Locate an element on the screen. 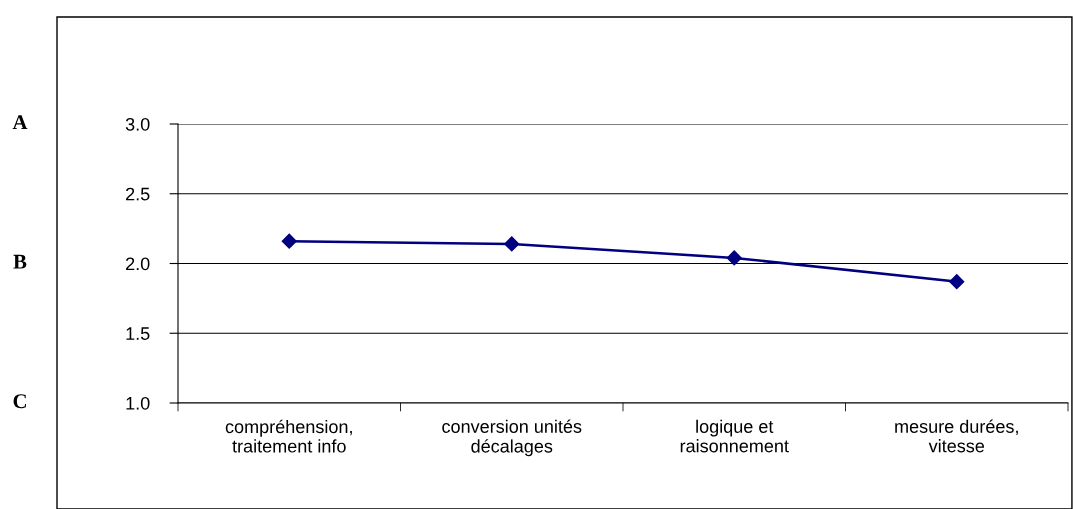 The width and height of the screenshot is (1073, 509). text: B is located at coordinates (20, 261).